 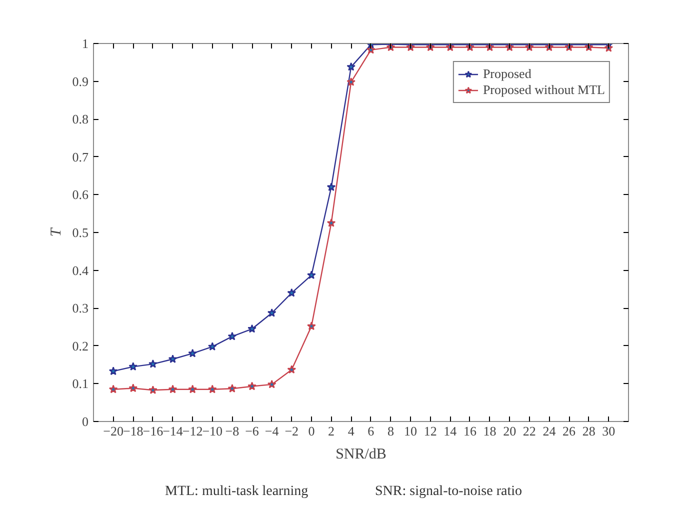 I want to click on x-tick-label: 10, so click(x=411, y=431).